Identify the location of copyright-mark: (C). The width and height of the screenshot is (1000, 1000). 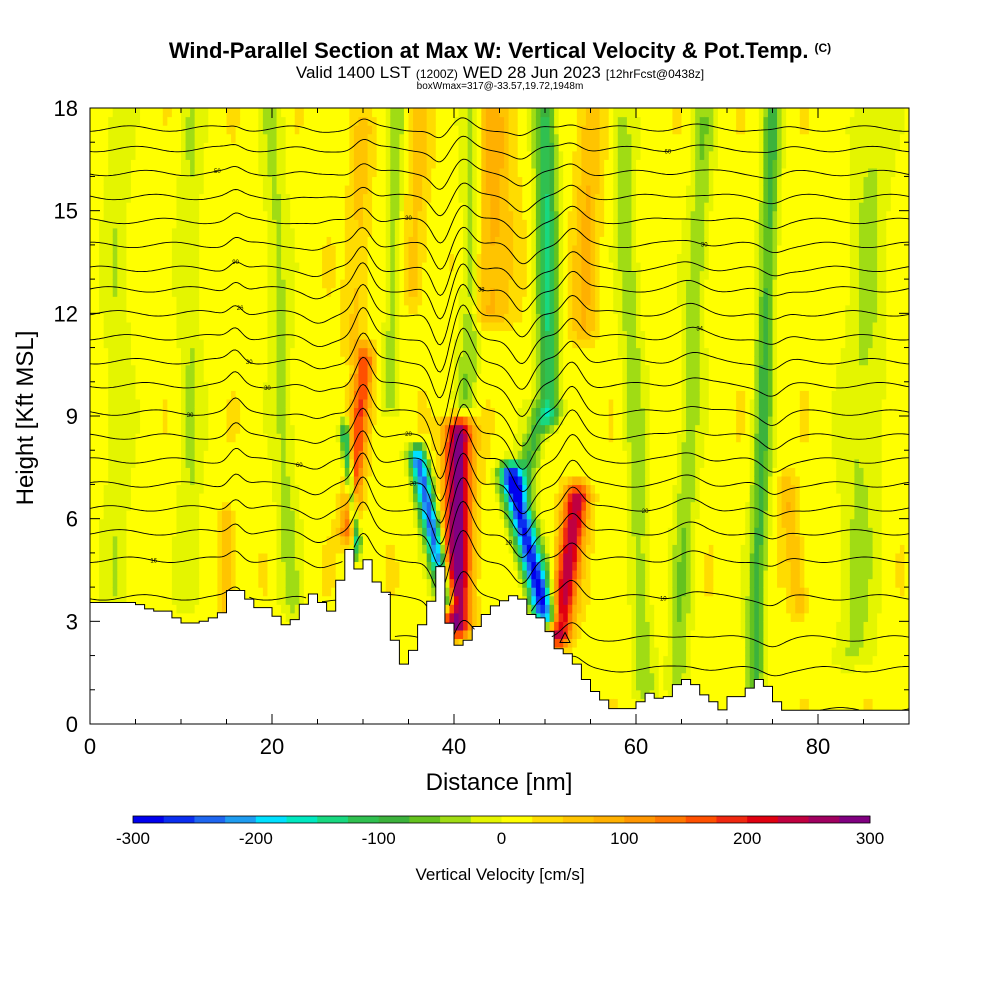
(822, 48).